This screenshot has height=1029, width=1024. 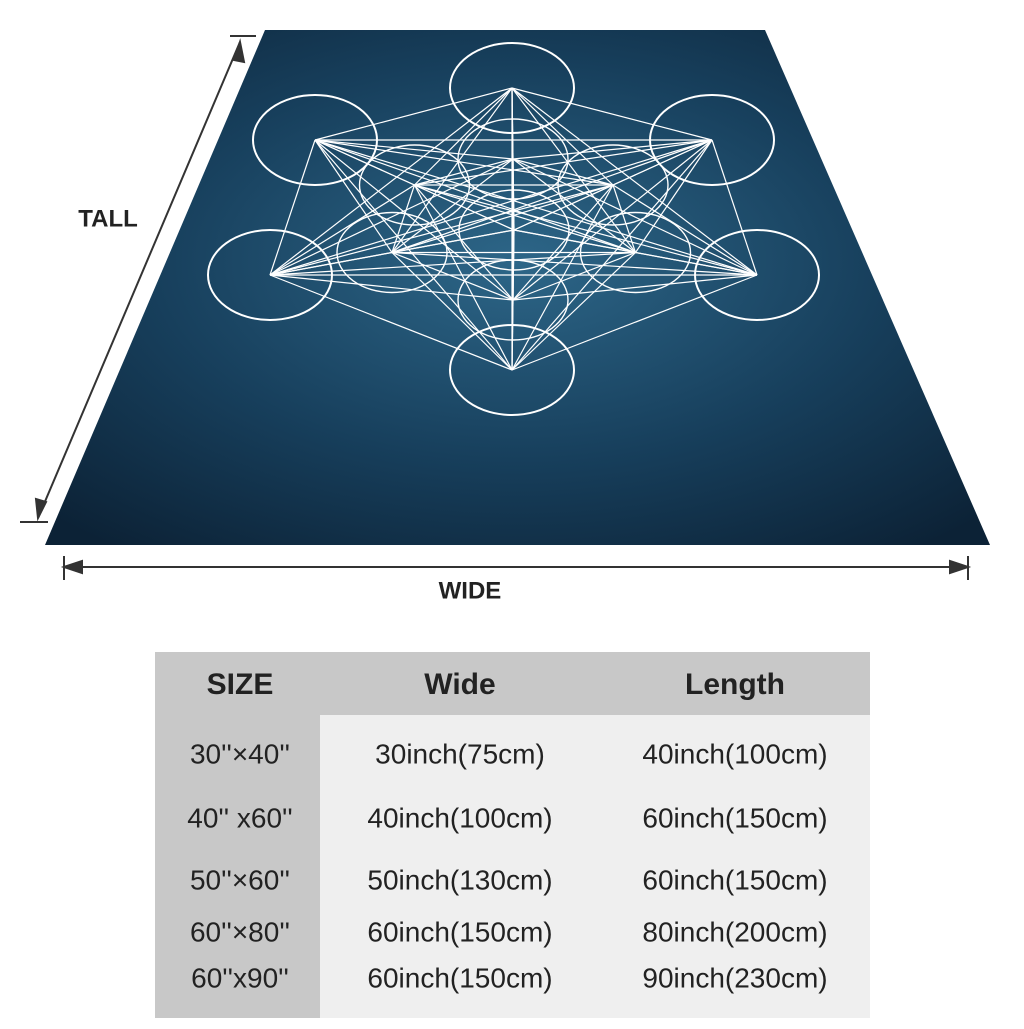 I want to click on table-cell: 30''×40'', so click(x=240, y=753).